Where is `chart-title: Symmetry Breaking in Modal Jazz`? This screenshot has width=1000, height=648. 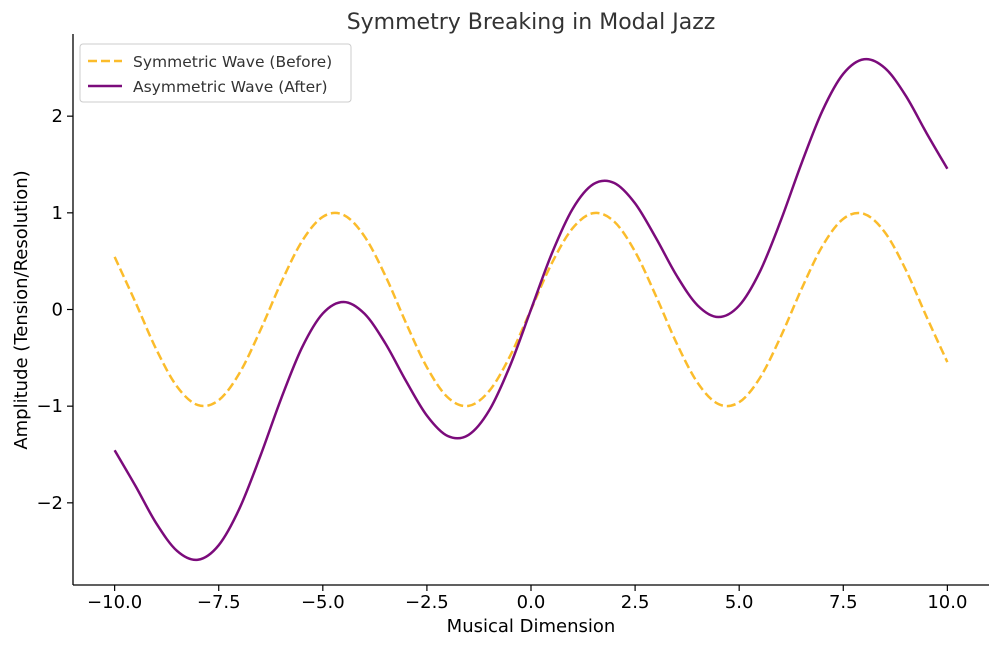 chart-title: Symmetry Breaking in Modal Jazz is located at coordinates (531, 22).